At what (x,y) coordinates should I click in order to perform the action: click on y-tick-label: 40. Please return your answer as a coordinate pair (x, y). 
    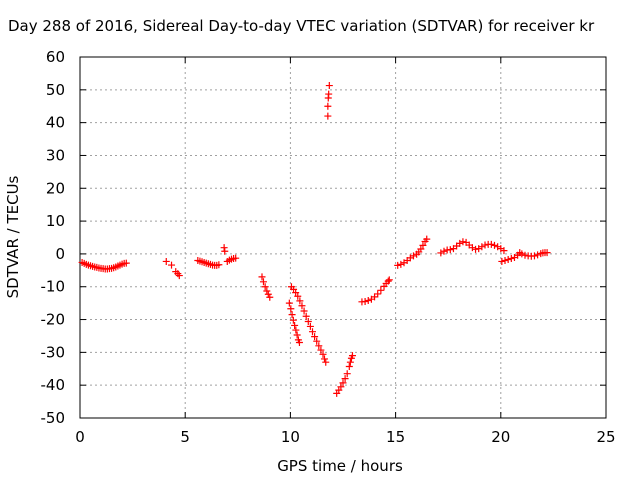
    Looking at the image, I should click on (55, 123).